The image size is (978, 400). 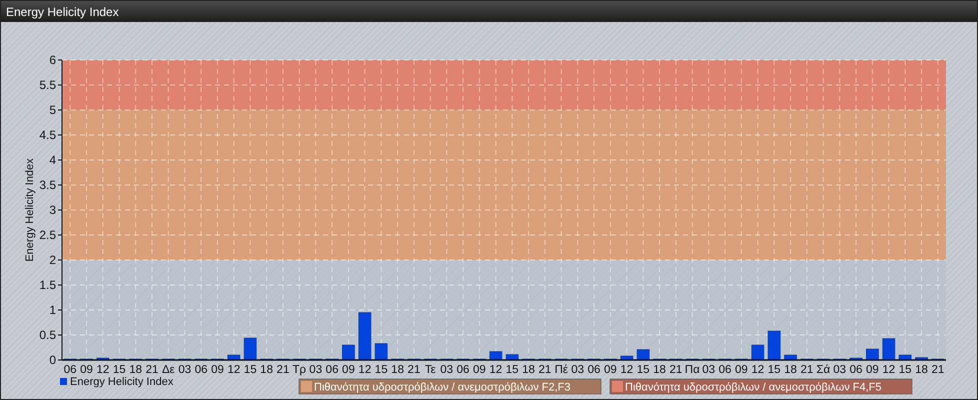 I want to click on x-tick-label: Δε, so click(x=168, y=370).